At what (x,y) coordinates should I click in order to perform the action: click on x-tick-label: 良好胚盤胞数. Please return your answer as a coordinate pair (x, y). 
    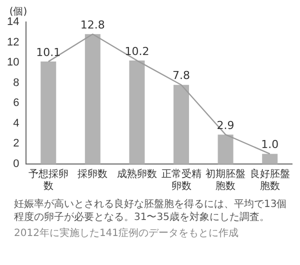
    Looking at the image, I should click on (270, 180).